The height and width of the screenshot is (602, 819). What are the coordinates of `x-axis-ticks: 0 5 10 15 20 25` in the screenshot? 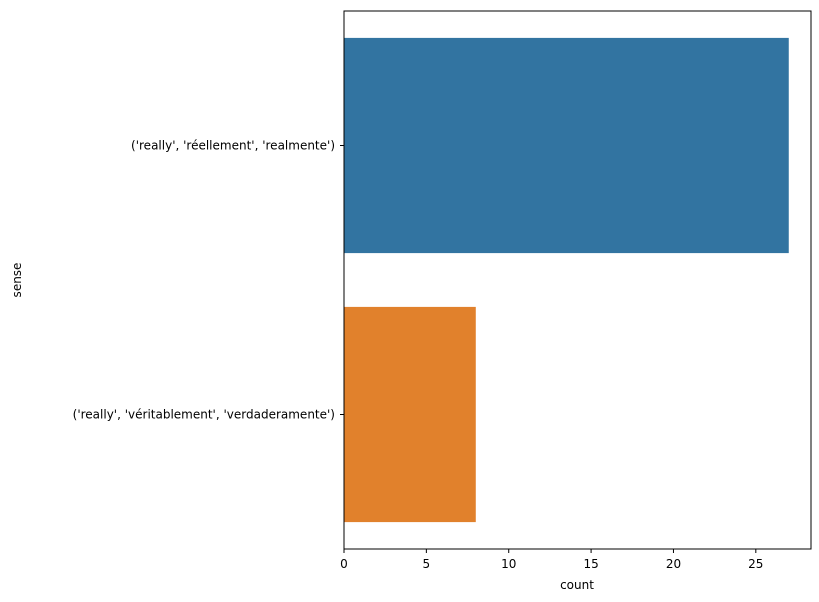 It's located at (551, 560).